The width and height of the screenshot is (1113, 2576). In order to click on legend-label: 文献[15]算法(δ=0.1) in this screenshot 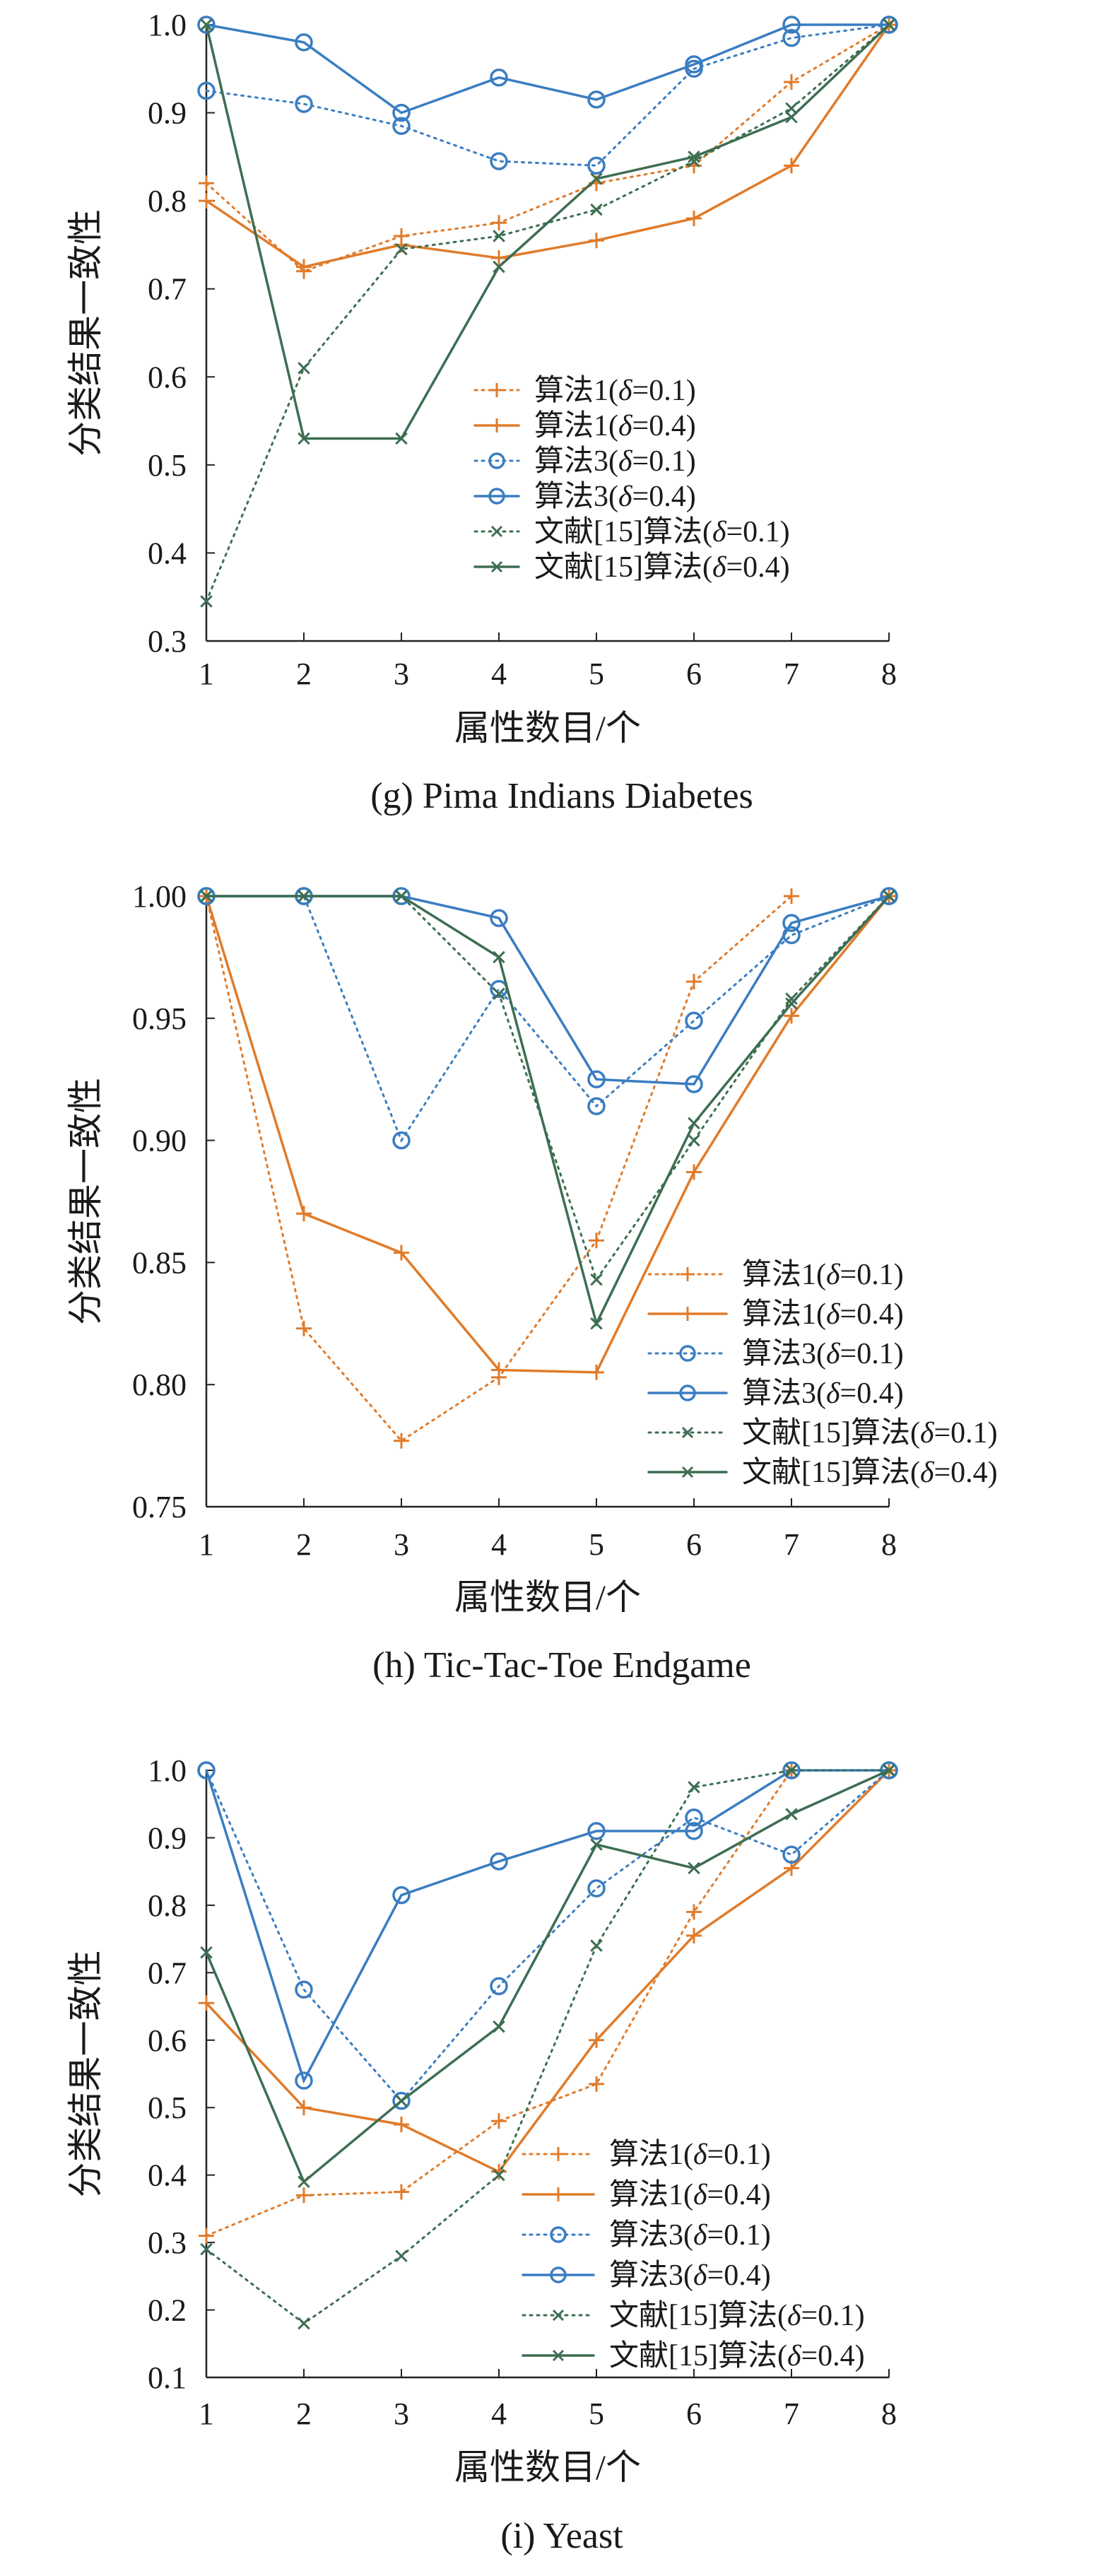, I will do `click(870, 1432)`.